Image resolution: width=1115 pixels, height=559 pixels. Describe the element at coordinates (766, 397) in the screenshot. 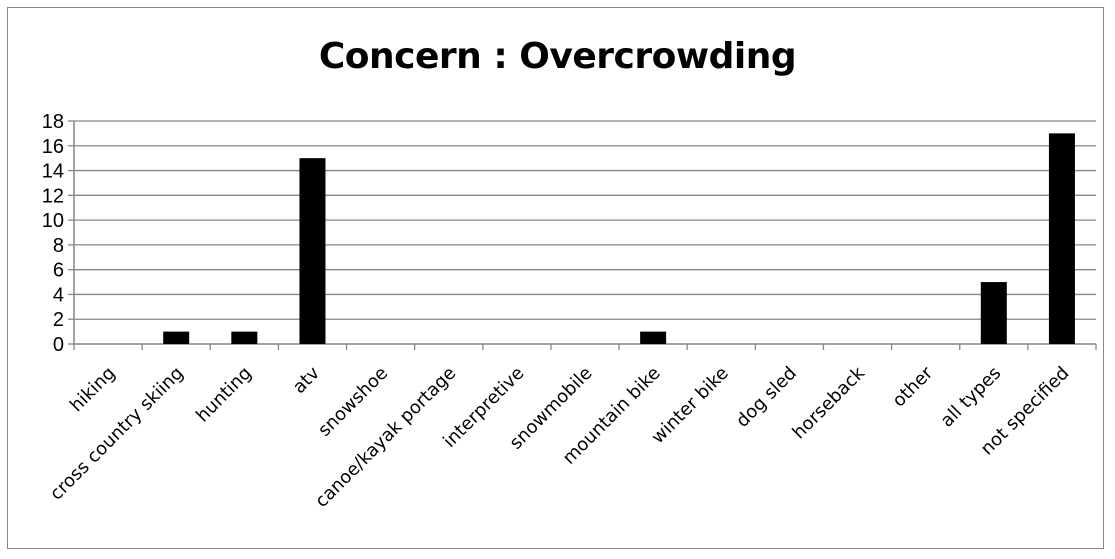

I see `x-category-label: dog sled` at that location.